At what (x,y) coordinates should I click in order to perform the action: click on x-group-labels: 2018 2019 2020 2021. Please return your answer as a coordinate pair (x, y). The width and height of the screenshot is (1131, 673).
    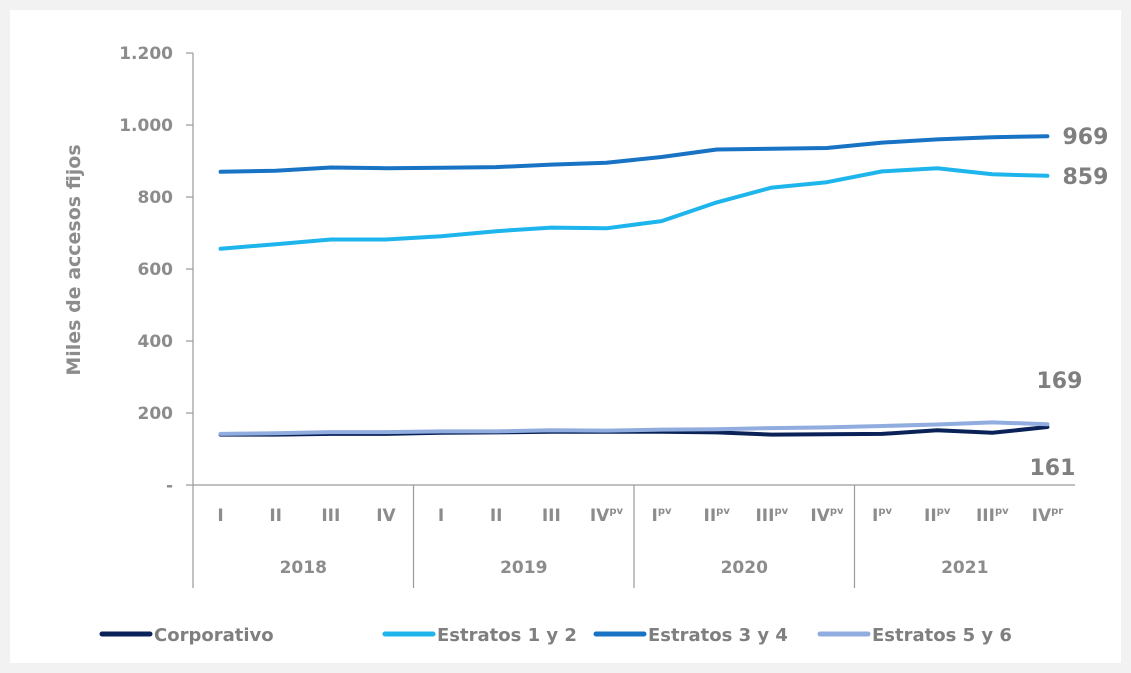
    Looking at the image, I should click on (634, 568).